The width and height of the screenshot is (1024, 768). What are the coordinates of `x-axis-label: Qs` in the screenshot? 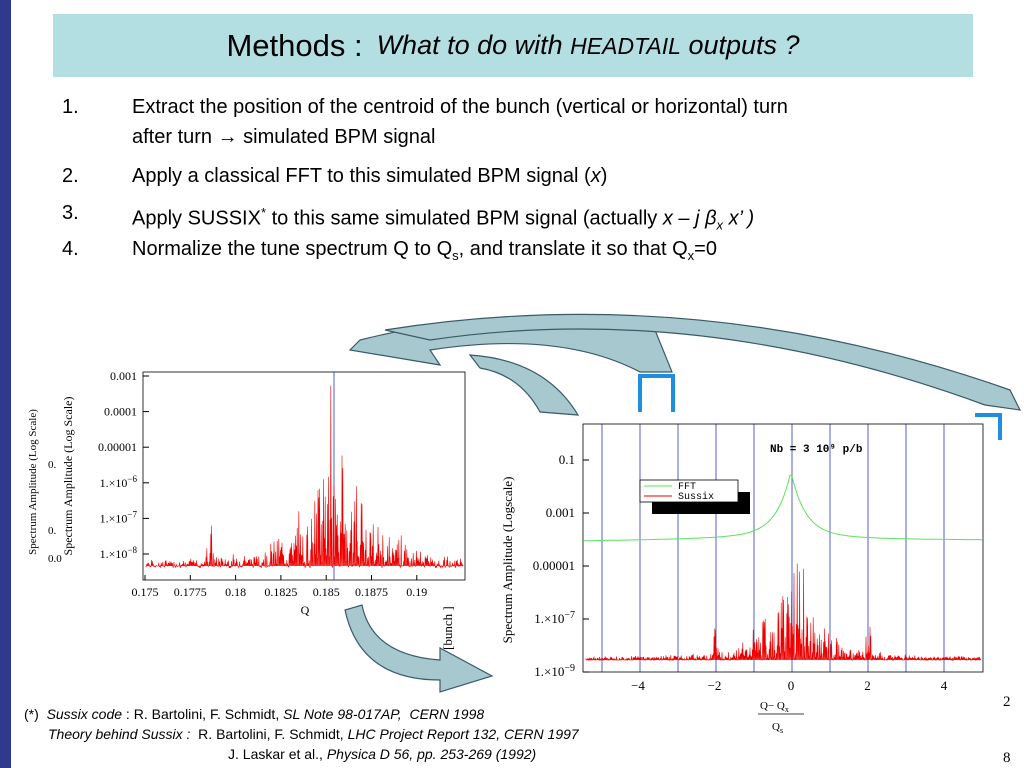 It's located at (777, 728).